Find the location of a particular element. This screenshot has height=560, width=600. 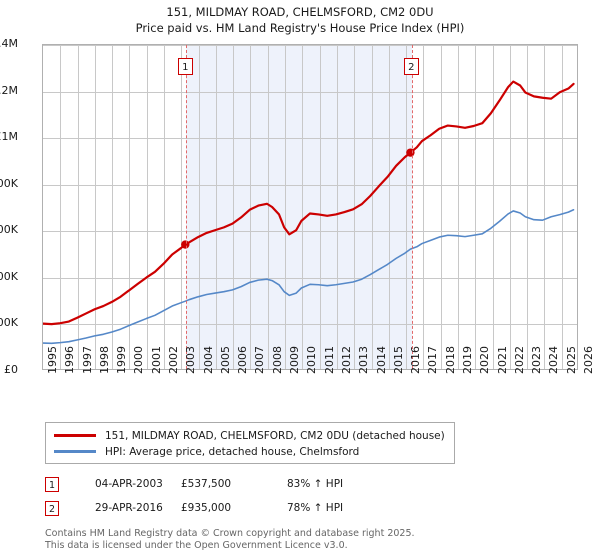

transaction-hpi-1: 83% ↑ HPI is located at coordinates (315, 484).